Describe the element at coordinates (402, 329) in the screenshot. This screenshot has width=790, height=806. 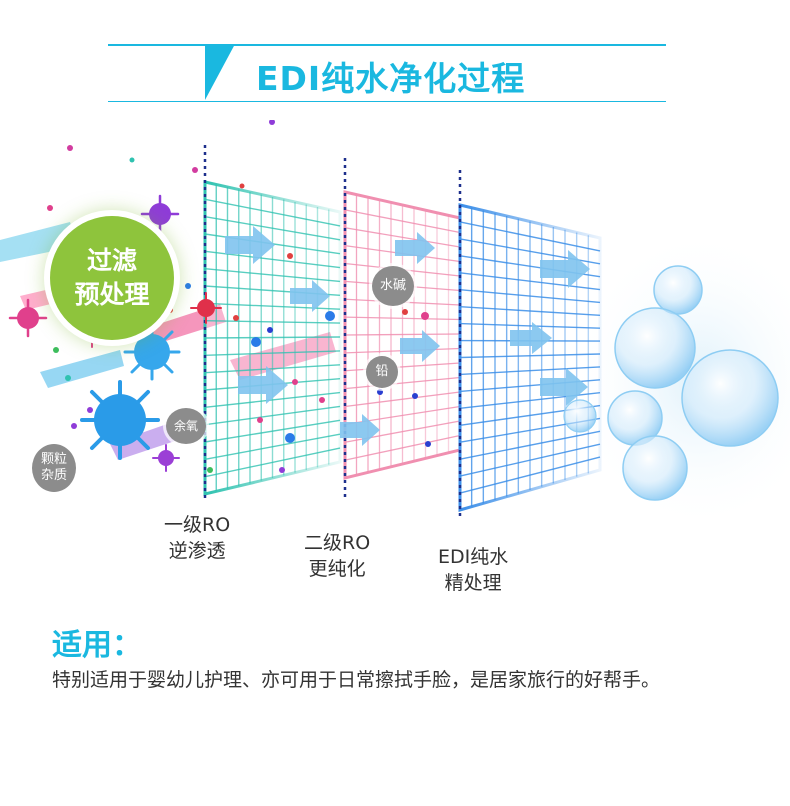
I see `stage-2-filter-grid` at that location.